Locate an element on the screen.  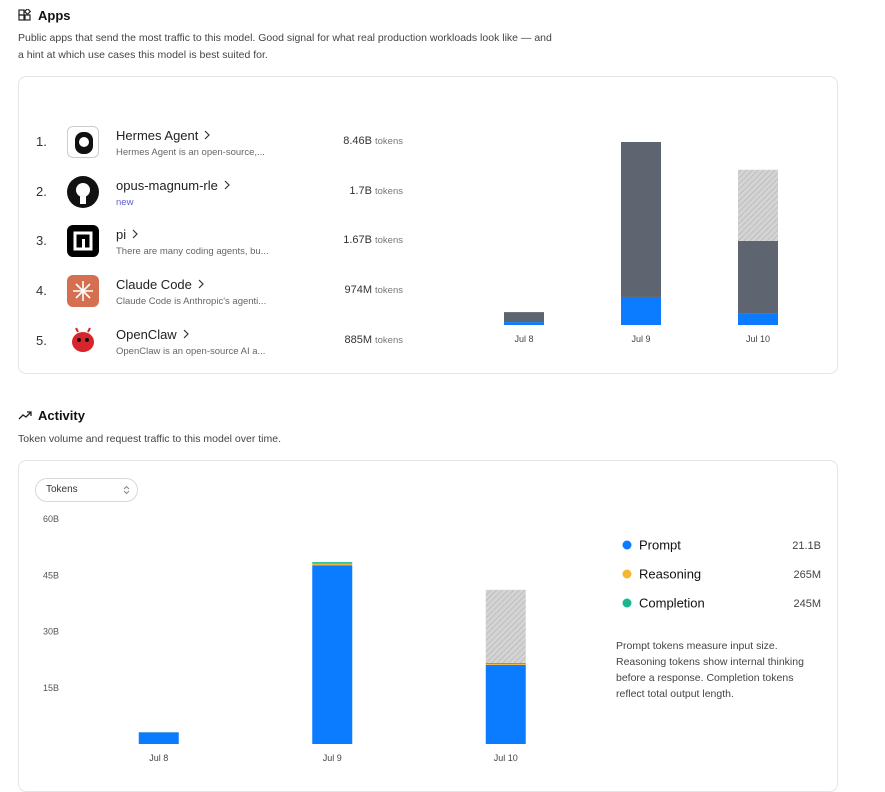
y-tick-label: 15B is located at coordinates (51, 688).